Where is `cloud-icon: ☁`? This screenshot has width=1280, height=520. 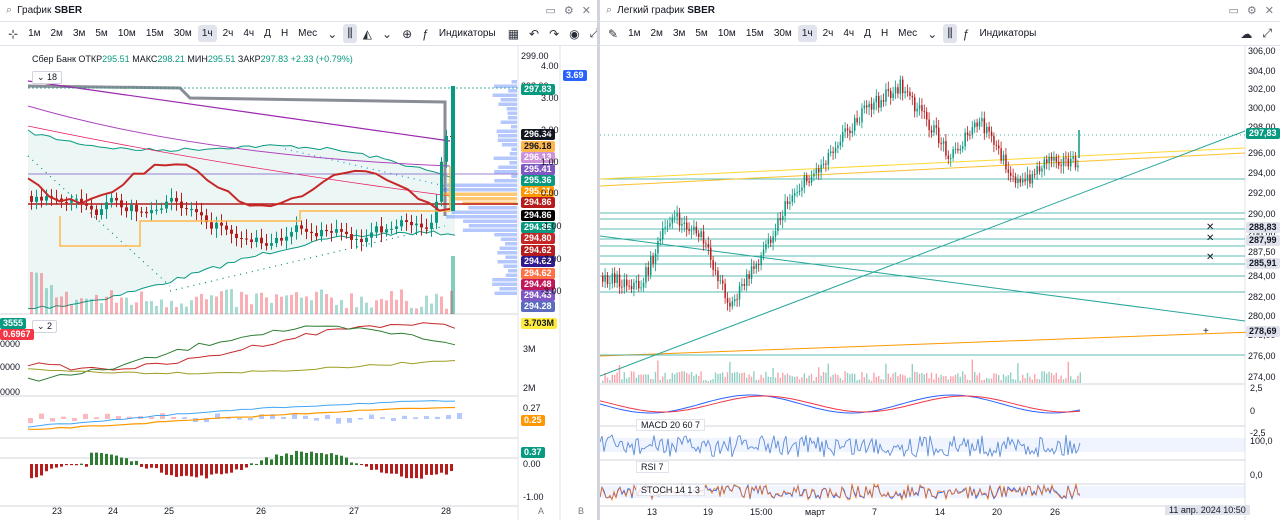 cloud-icon: ☁ is located at coordinates (1246, 33).